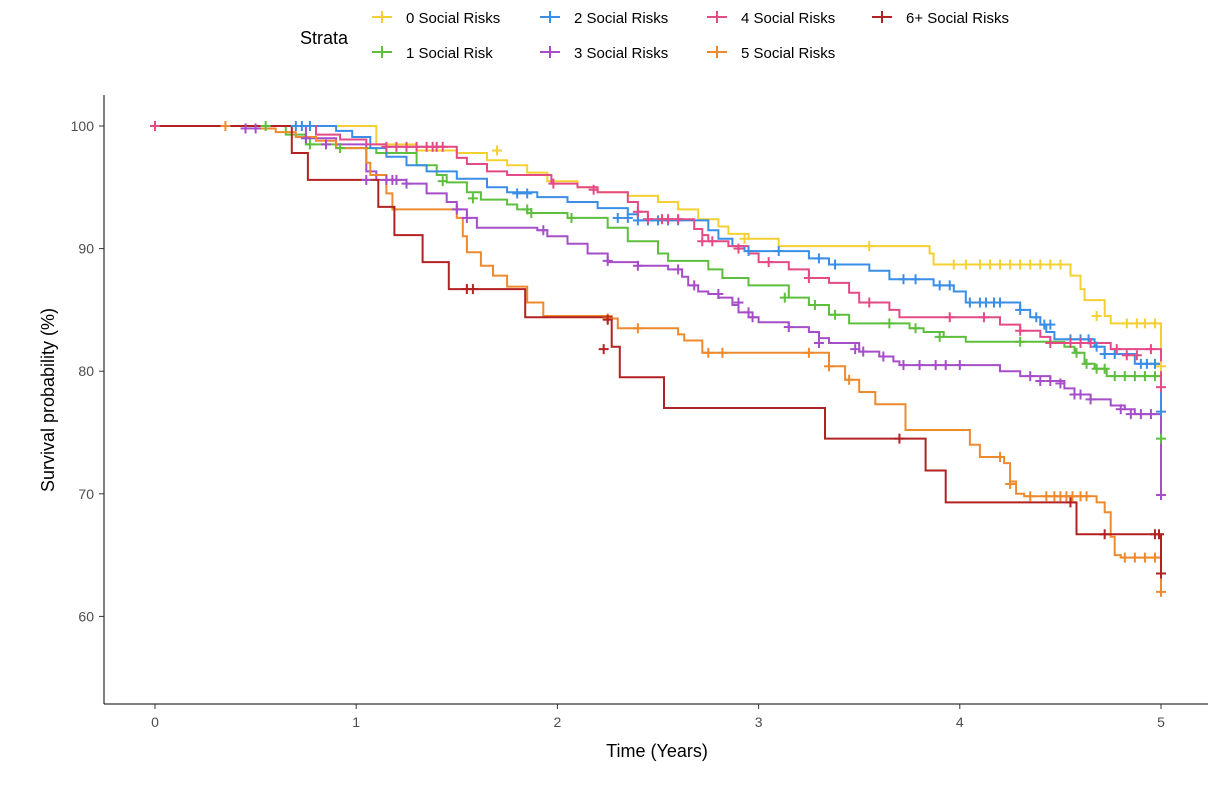 The image size is (1208, 790). Describe the element at coordinates (960, 722) in the screenshot. I see `x-tick-label: 4` at that location.